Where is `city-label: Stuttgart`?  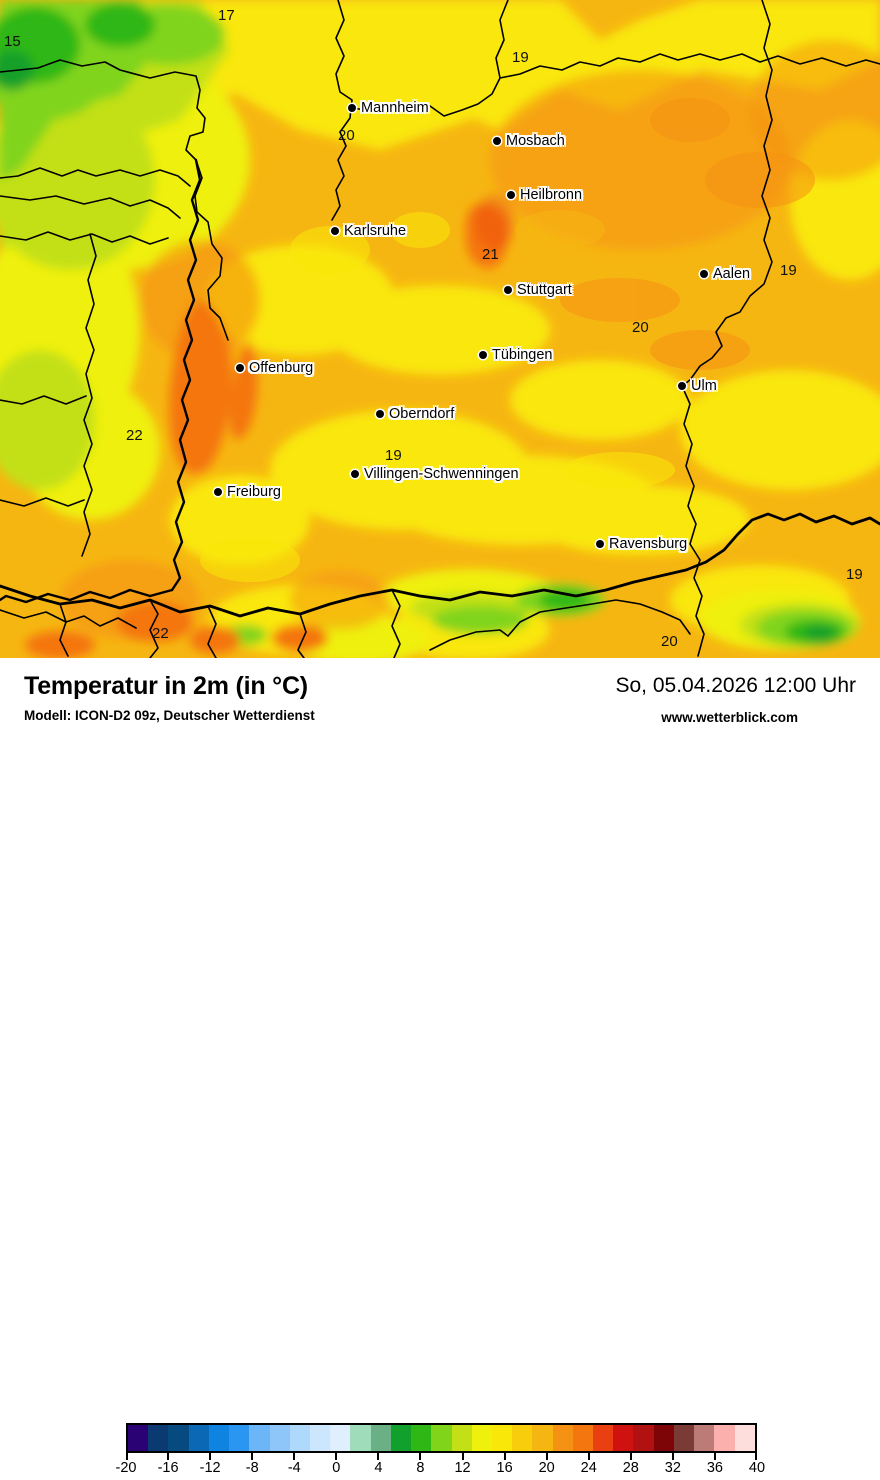 city-label: Stuttgart is located at coordinates (544, 290).